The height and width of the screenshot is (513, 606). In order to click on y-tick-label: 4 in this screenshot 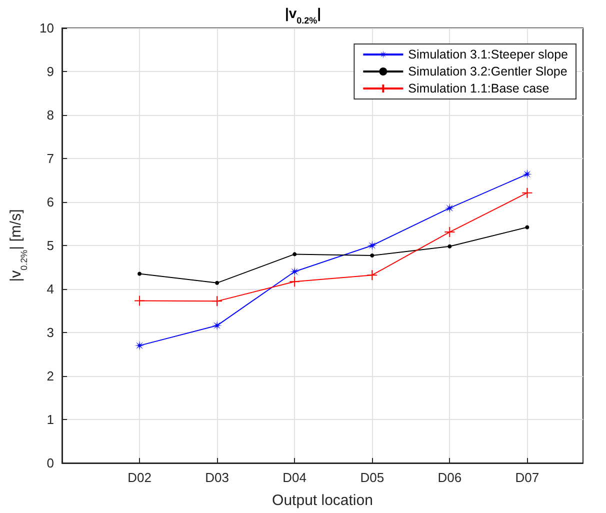, I will do `click(50, 289)`.